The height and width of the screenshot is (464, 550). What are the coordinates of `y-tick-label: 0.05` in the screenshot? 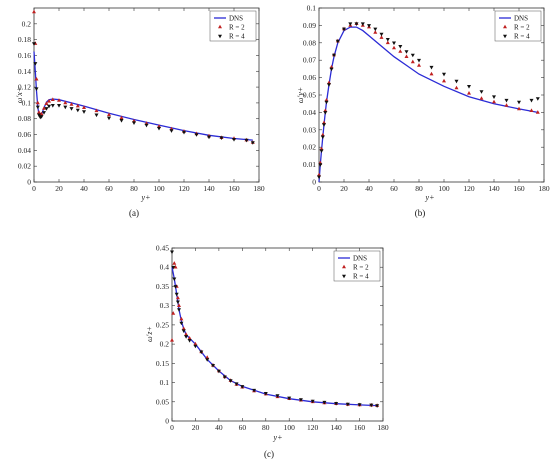 It's located at (162, 401).